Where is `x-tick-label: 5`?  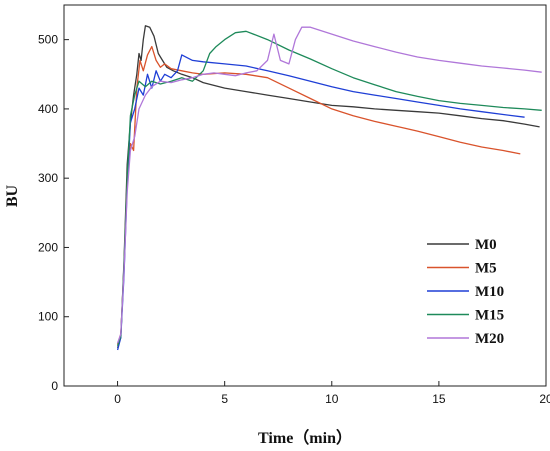 x-tick-label: 5 is located at coordinates (224, 399).